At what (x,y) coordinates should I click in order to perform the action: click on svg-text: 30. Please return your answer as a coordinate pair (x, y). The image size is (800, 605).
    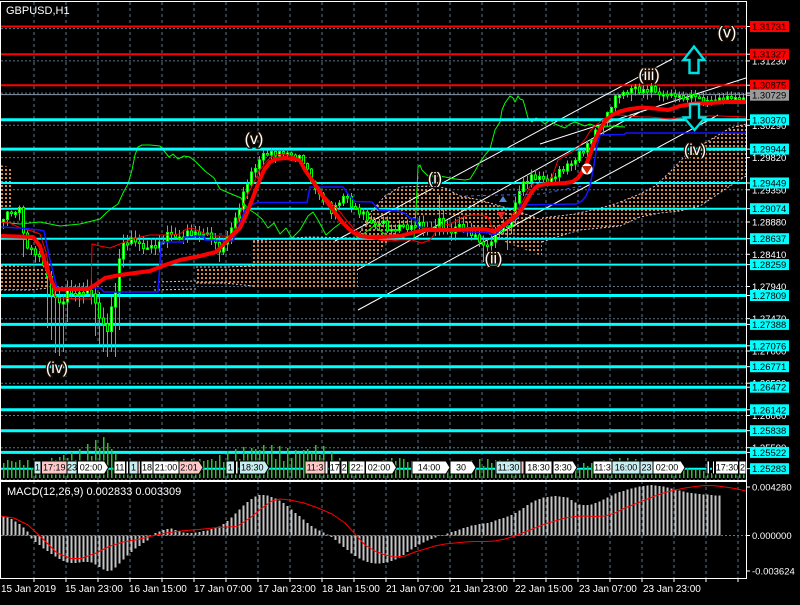
    Looking at the image, I should click on (461, 468).